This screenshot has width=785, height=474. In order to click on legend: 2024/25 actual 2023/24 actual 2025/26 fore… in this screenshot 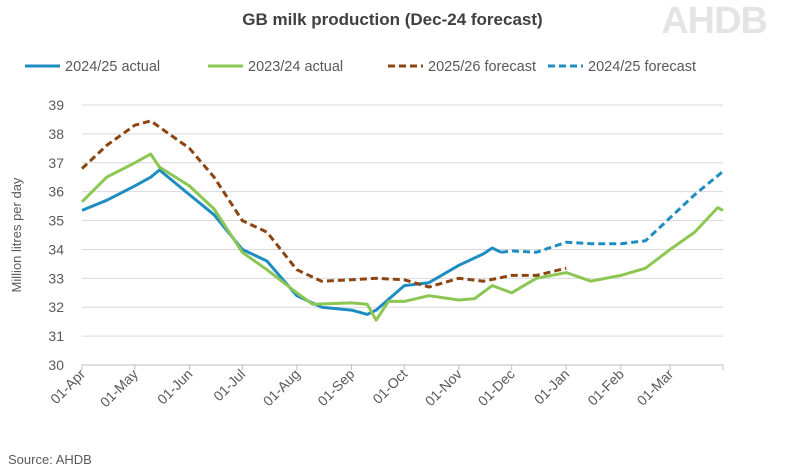, I will do `click(360, 67)`.